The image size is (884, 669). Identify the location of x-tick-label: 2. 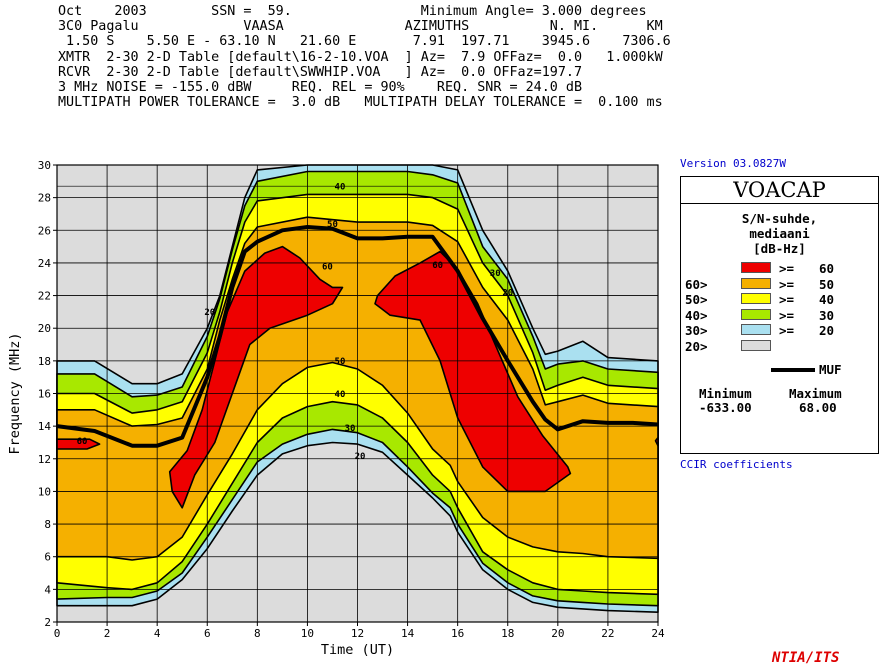
(107, 633).